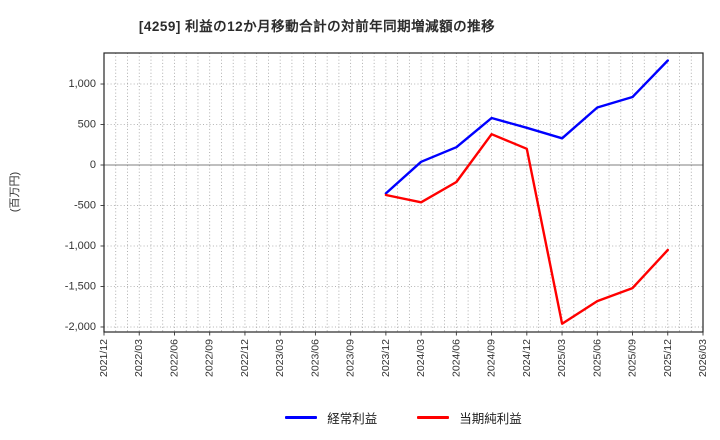  Describe the element at coordinates (433, 417) in the screenshot. I see `net-income-line-swatch` at that location.